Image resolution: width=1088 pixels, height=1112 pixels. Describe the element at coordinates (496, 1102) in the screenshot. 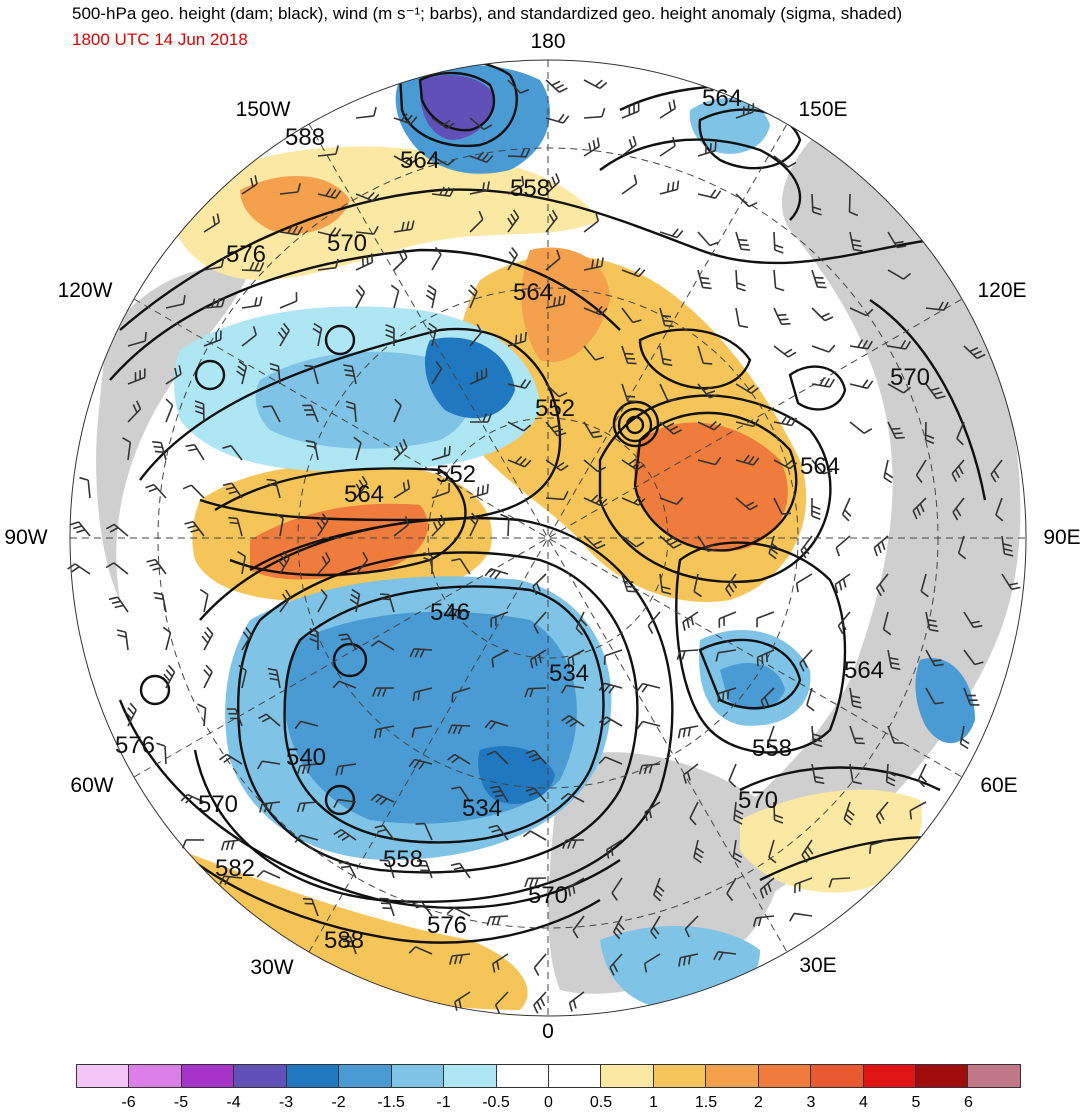

I see `colorbar-label: -0.5` at that location.